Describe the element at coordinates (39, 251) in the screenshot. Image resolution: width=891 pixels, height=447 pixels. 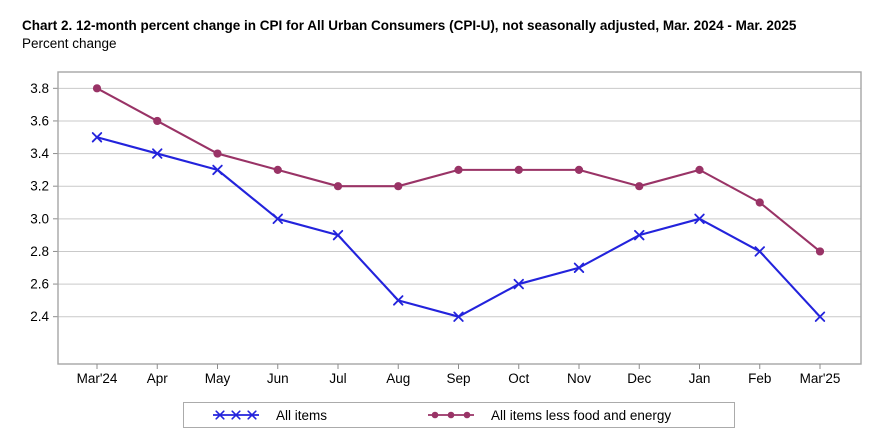
I see `y-tick-label: 2.8` at that location.